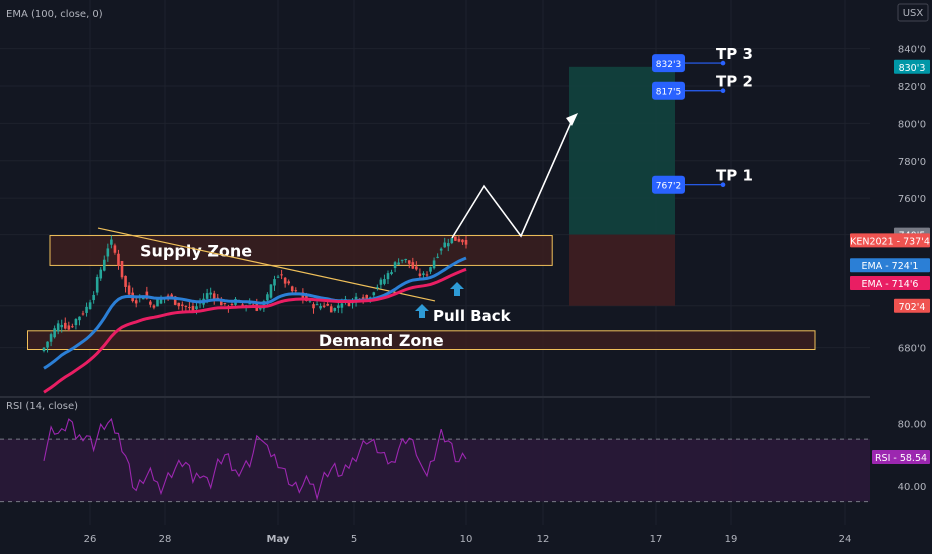 The width and height of the screenshot is (932, 554). I want to click on price-label: 702'4, so click(912, 307).